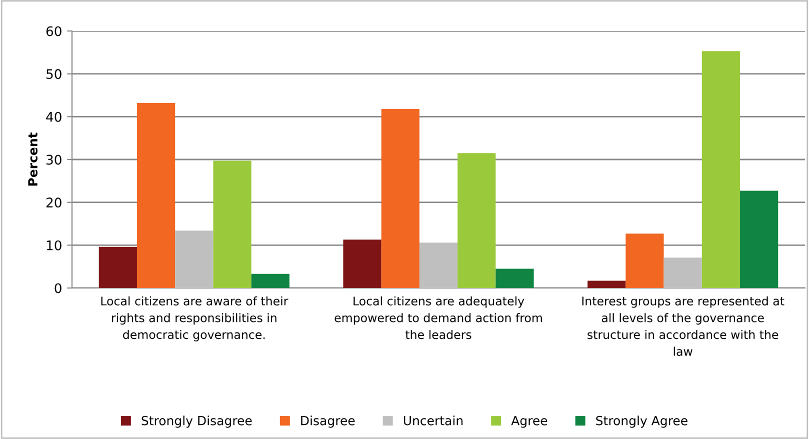 Image resolution: width=809 pixels, height=439 pixels. I want to click on y-tick-label: 30, so click(54, 159).